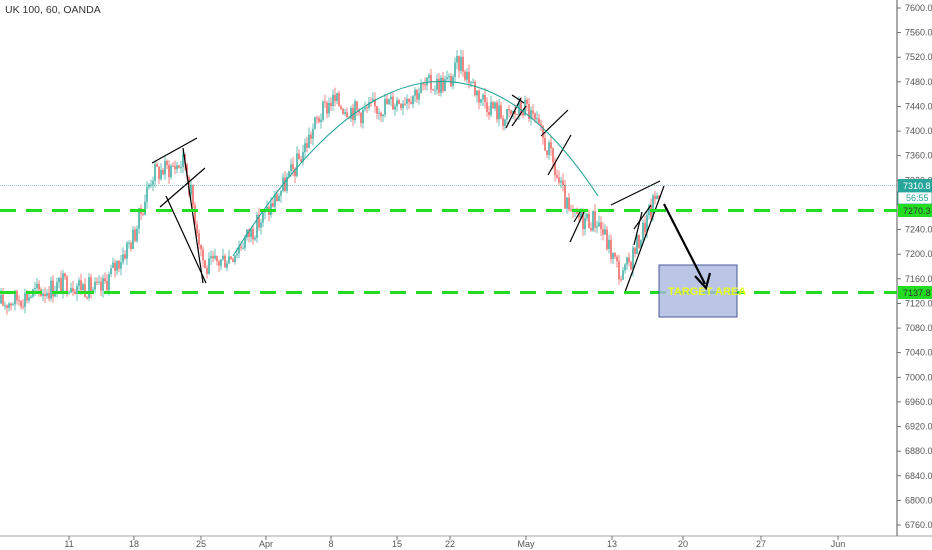 Image resolution: width=932 pixels, height=550 pixels. Describe the element at coordinates (918, 279) in the screenshot. I see `price-tick-label: 7160.0` at that location.